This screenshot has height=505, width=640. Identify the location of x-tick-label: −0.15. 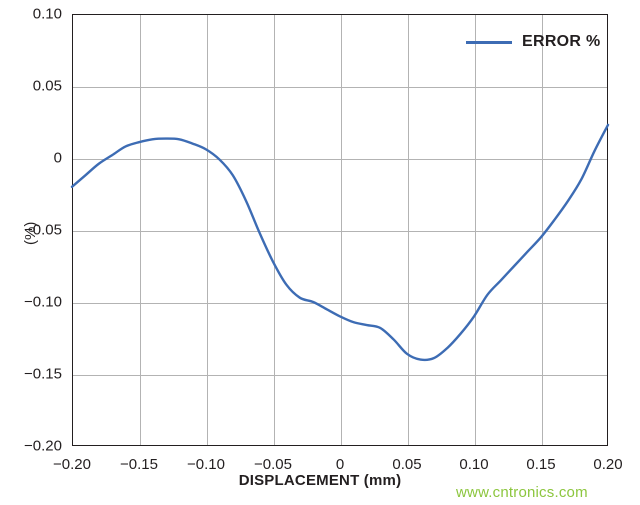
(139, 464).